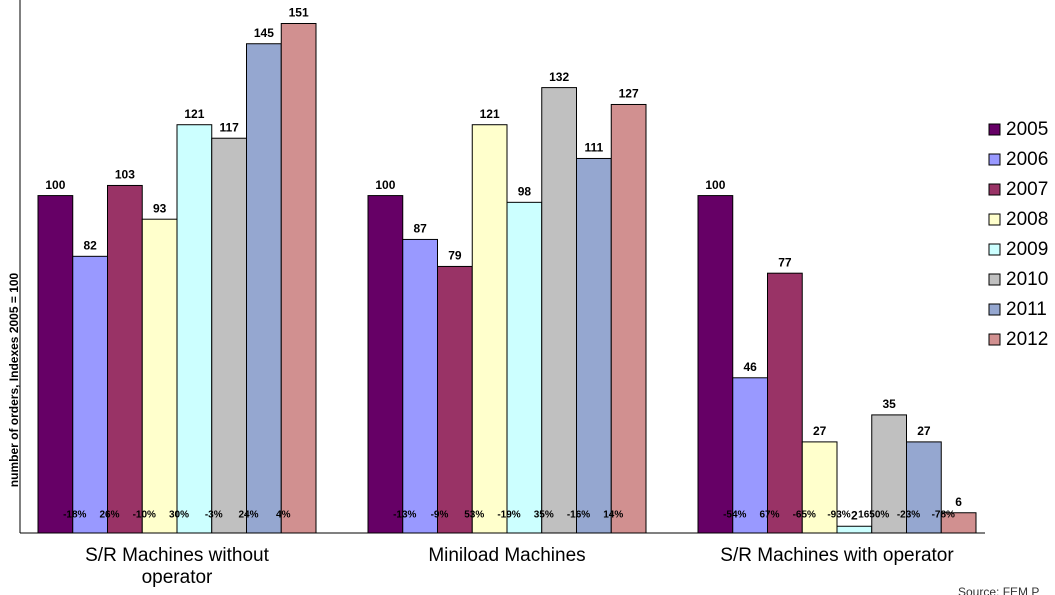 The image size is (1055, 595). I want to click on legend-label: 2007, so click(1027, 189).